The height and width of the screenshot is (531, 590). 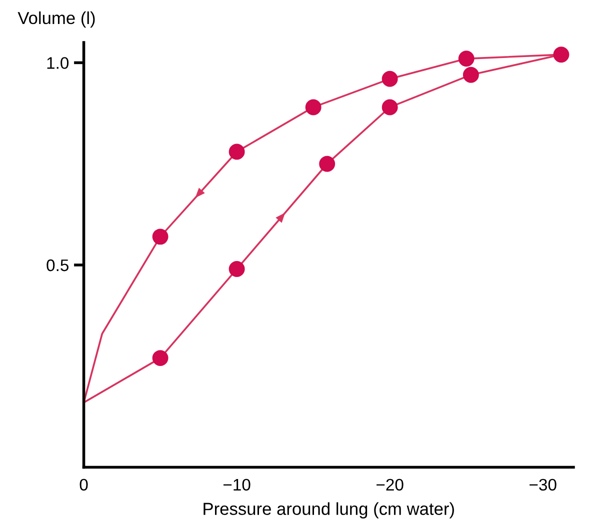 I want to click on x-tick-label: −30, so click(x=543, y=484).